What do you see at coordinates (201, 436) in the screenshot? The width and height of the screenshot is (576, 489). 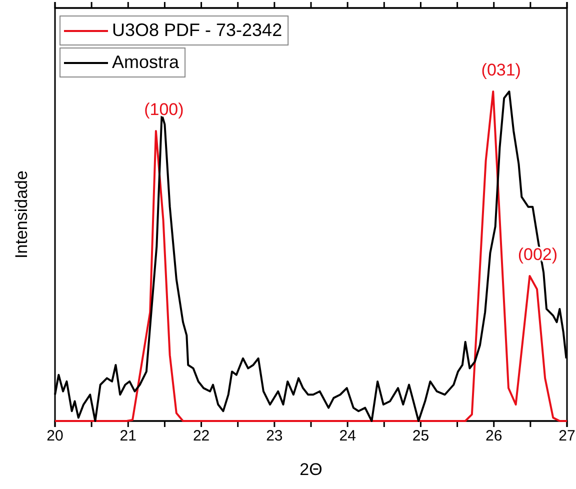 I see `x-tick-label: 22` at bounding box center [201, 436].